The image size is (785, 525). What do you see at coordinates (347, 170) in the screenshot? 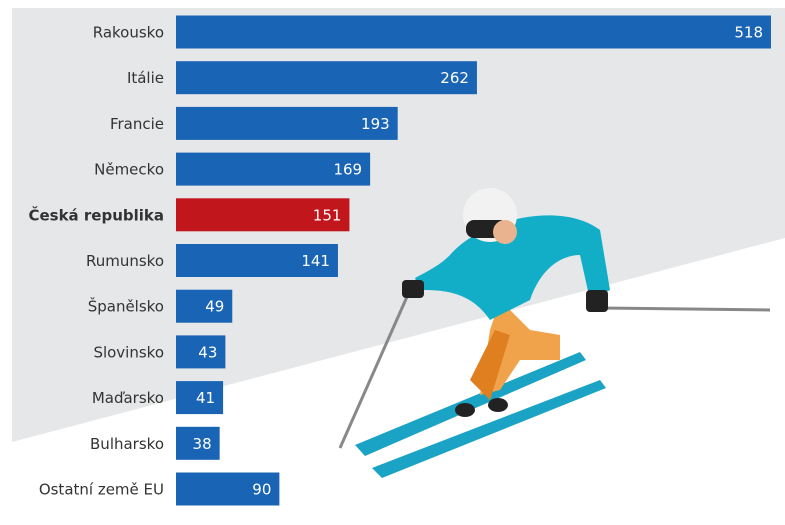
I see `value-label: 169` at bounding box center [347, 170].